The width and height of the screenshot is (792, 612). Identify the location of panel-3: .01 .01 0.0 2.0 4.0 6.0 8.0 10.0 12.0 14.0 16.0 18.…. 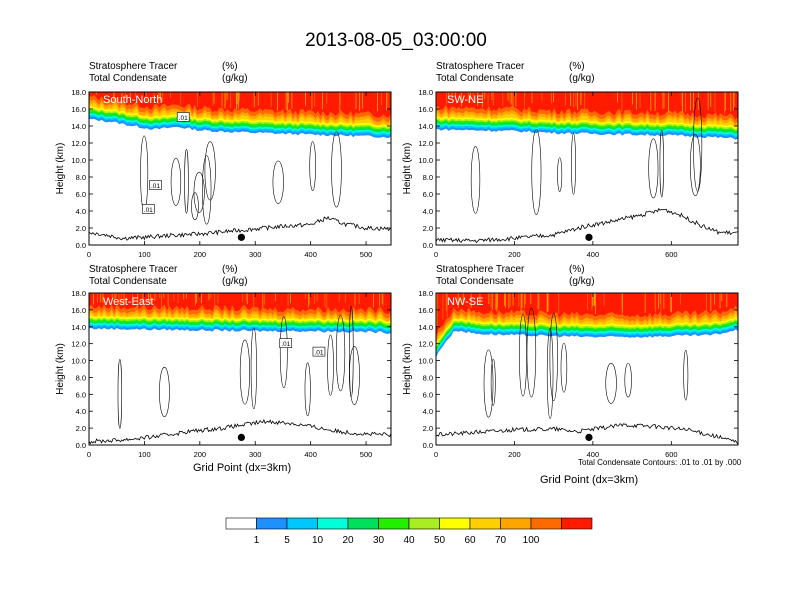
(223, 374).